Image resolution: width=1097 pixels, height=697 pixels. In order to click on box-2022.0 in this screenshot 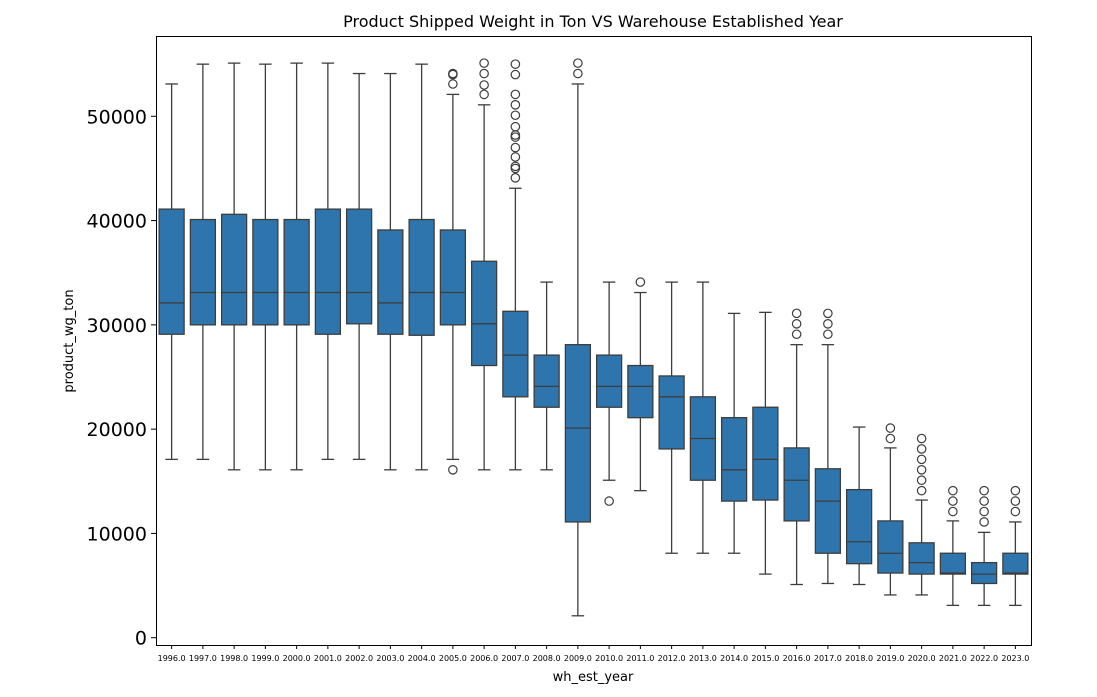, I will do `click(984, 546)`.